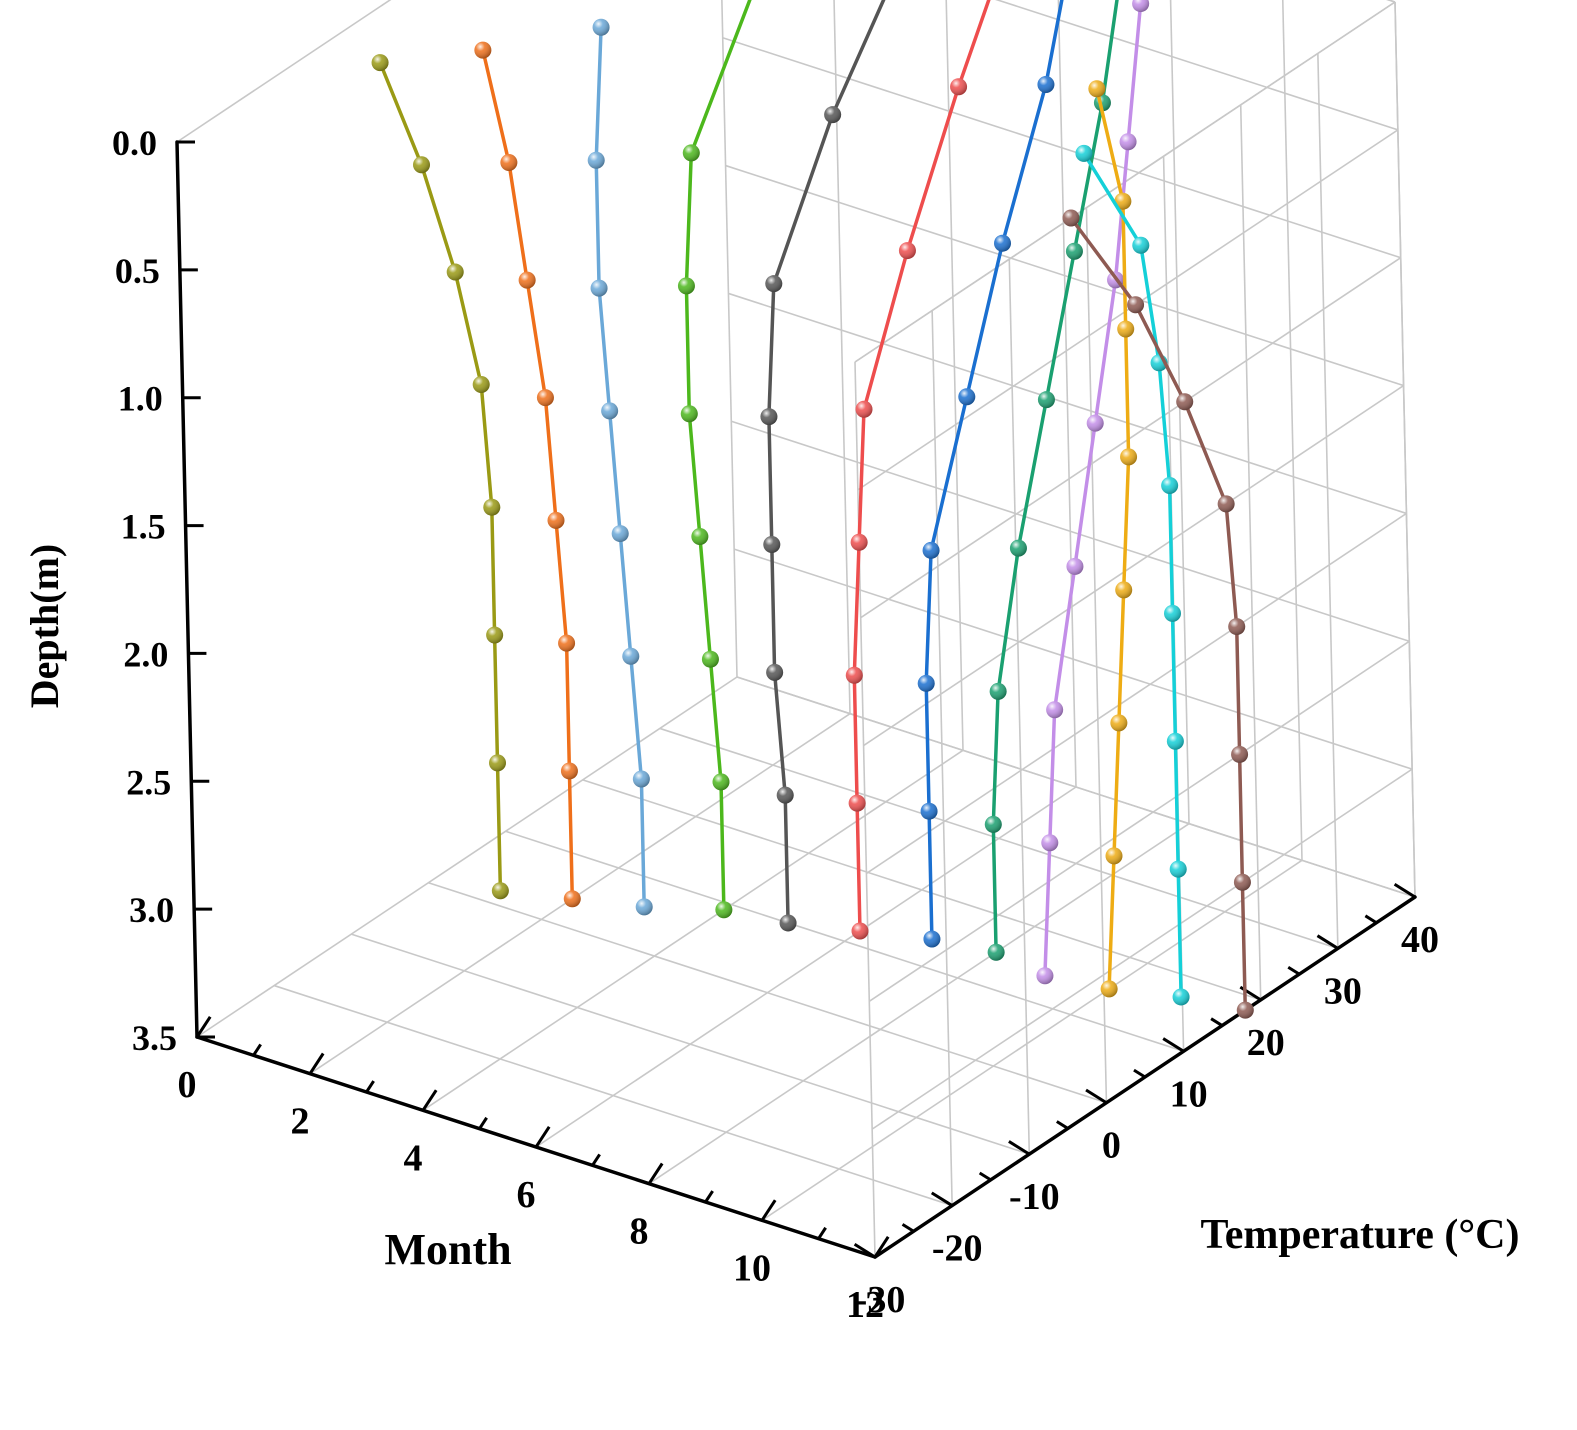 This screenshot has height=1430, width=1577. Describe the element at coordinates (187, 1085) in the screenshot. I see `month-tick-label: 0` at that location.